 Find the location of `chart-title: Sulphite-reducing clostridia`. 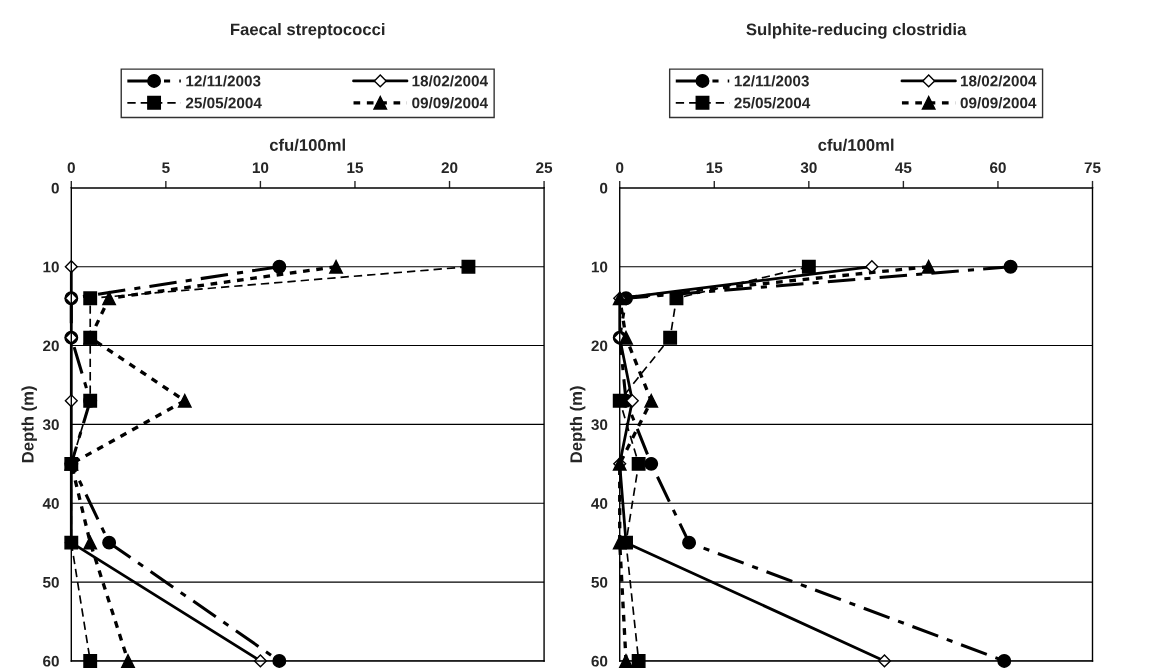

chart-title: Sulphite-reducing clostridia is located at coordinates (856, 31).